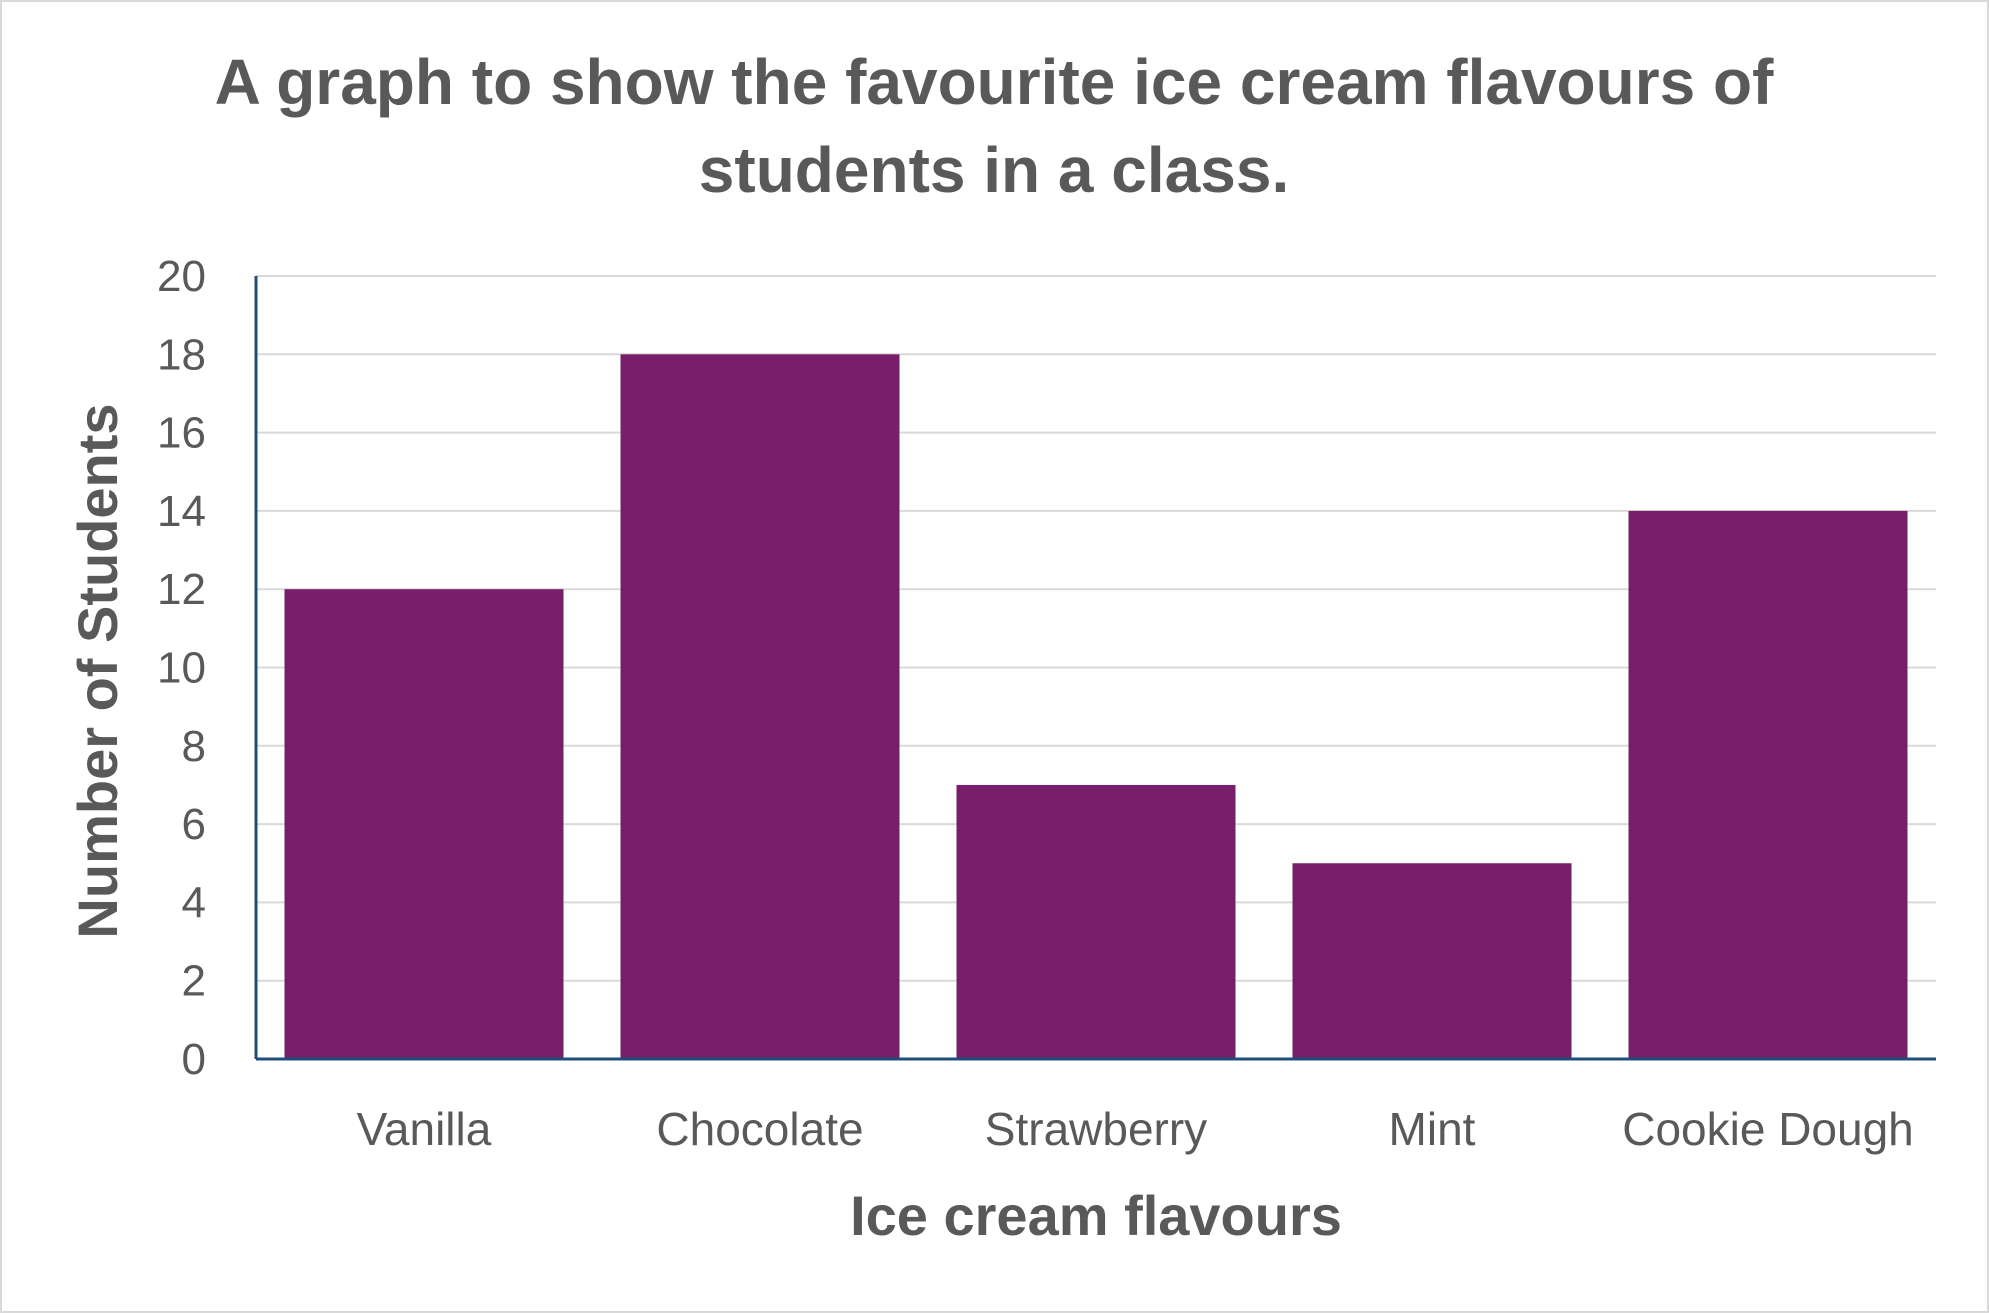 This screenshot has height=1313, width=1989. Describe the element at coordinates (181, 354) in the screenshot. I see `y-tick-label: 18` at that location.